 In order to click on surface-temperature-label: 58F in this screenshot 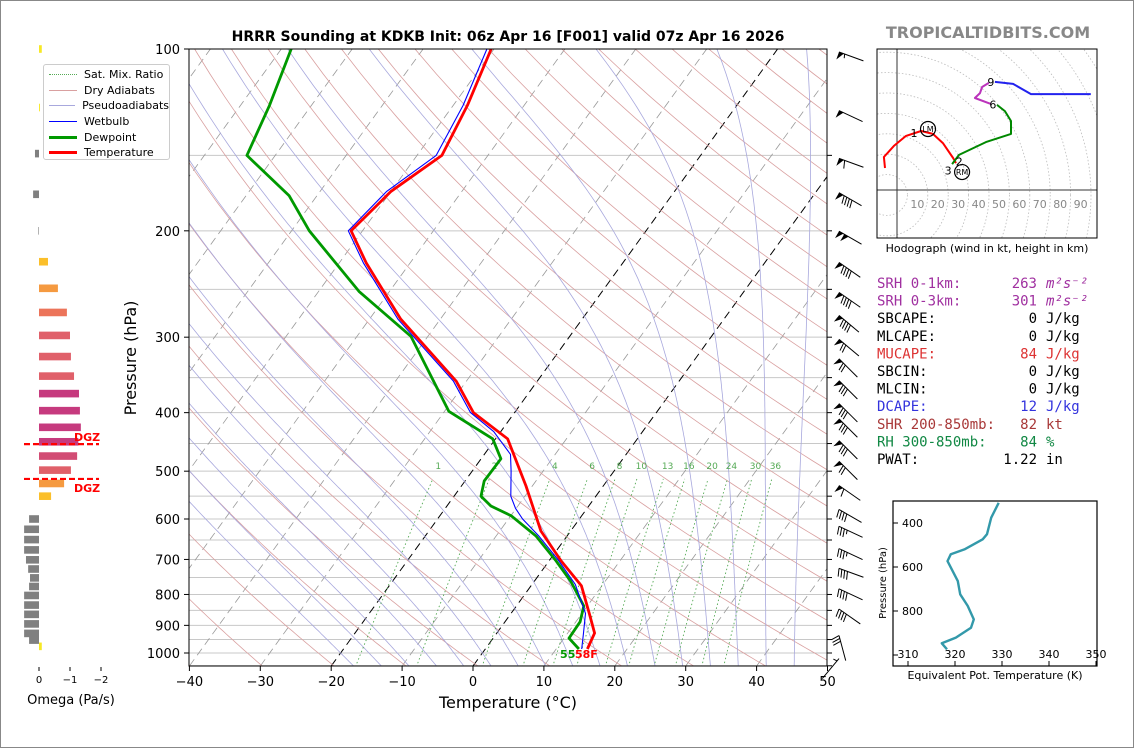, I will do `click(586, 654)`.